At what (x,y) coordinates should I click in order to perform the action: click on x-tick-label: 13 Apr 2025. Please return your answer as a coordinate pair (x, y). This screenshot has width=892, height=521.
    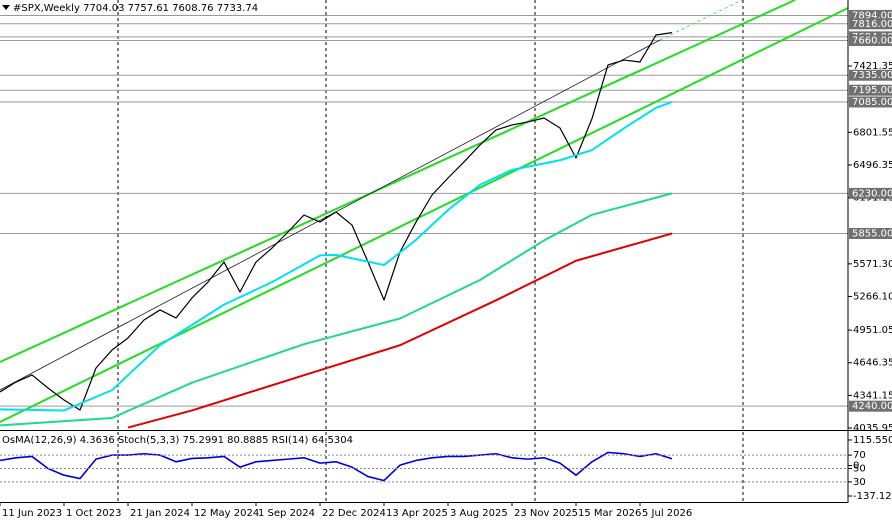
    Looking at the image, I should click on (417, 513).